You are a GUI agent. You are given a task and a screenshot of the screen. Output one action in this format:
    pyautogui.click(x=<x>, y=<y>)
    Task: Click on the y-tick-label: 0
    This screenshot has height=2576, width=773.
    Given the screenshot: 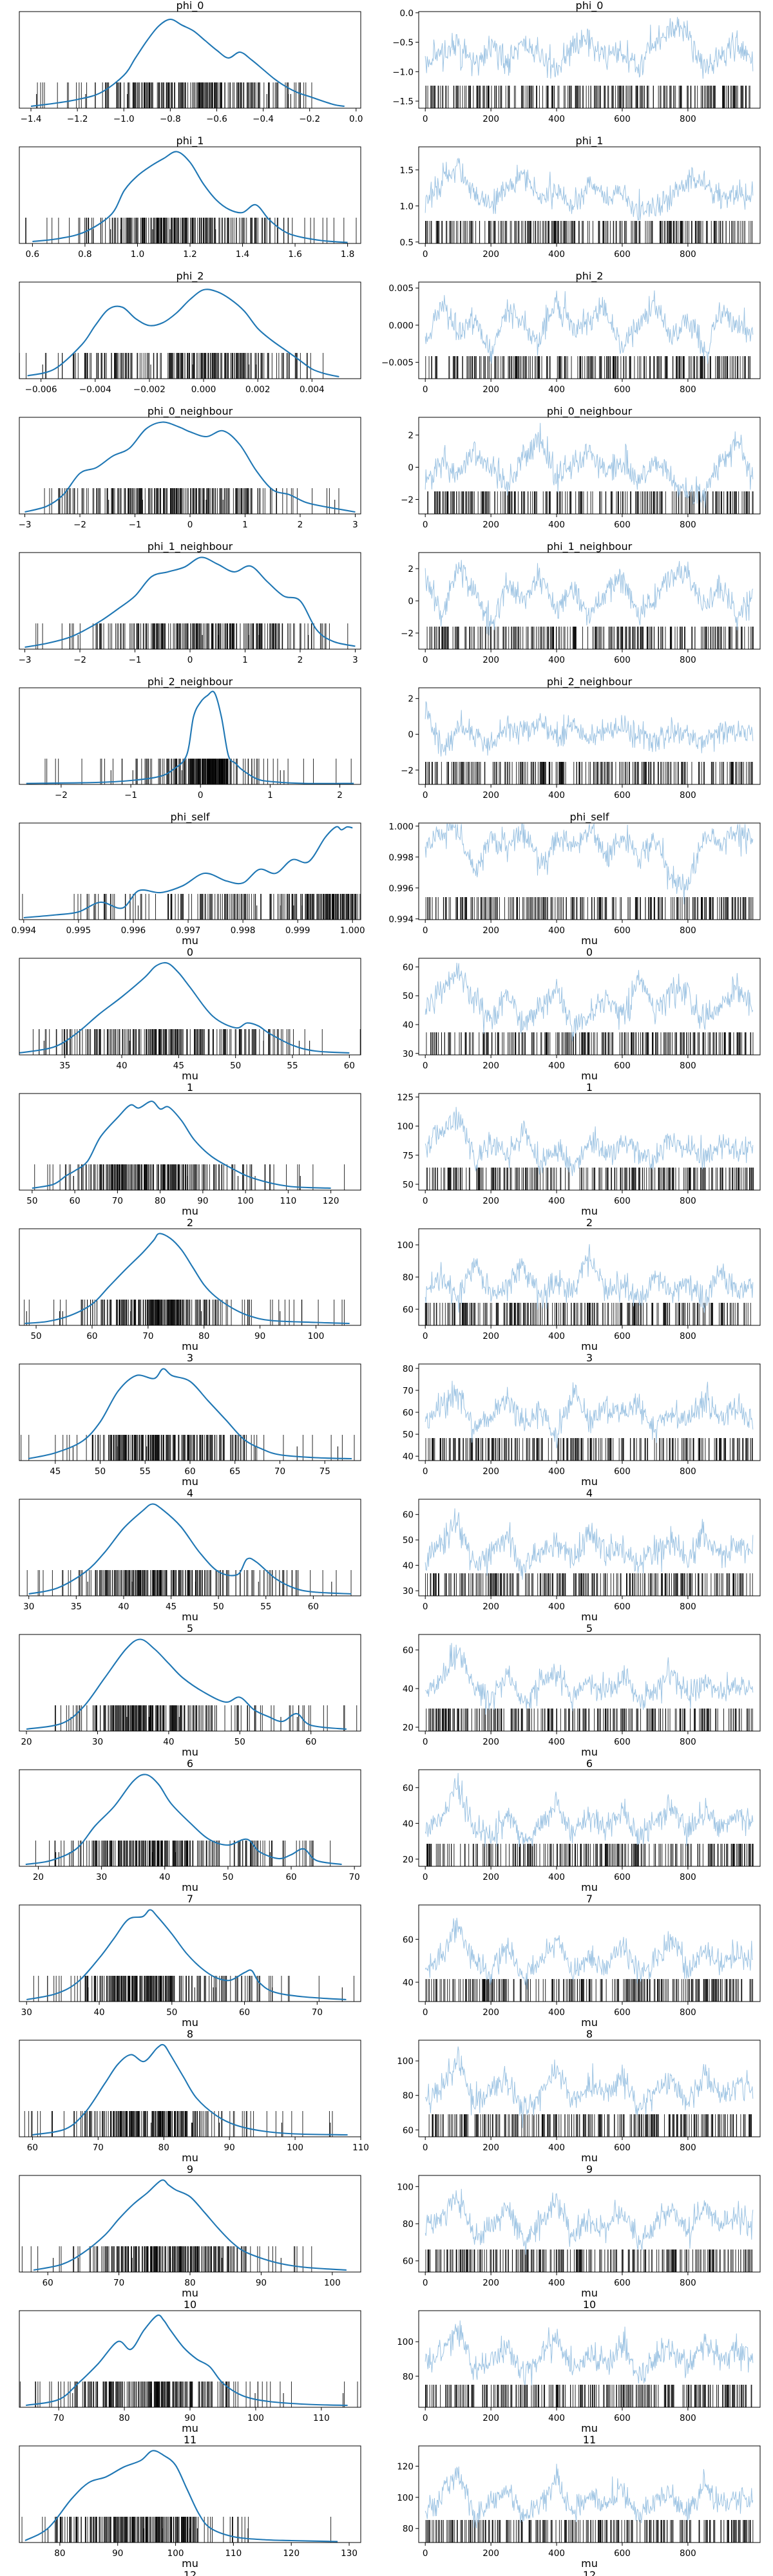 What is the action you would take?
    pyautogui.click(x=411, y=602)
    